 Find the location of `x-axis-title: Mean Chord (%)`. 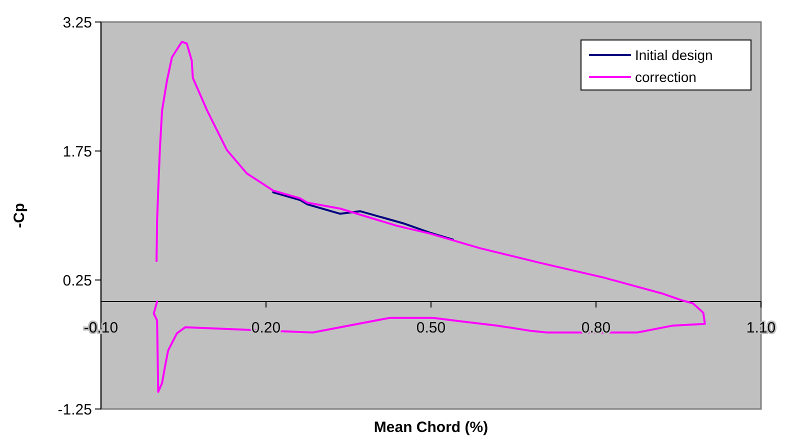

x-axis-title: Mean Chord (%) is located at coordinates (431, 427).